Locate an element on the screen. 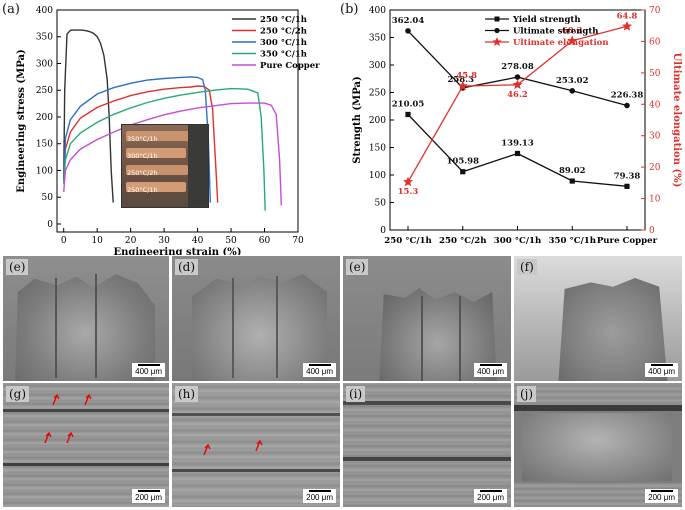 Image resolution: width=685 pixels, height=510 pixels. sem-surface-i: (i) 200 μm is located at coordinates (427, 445).